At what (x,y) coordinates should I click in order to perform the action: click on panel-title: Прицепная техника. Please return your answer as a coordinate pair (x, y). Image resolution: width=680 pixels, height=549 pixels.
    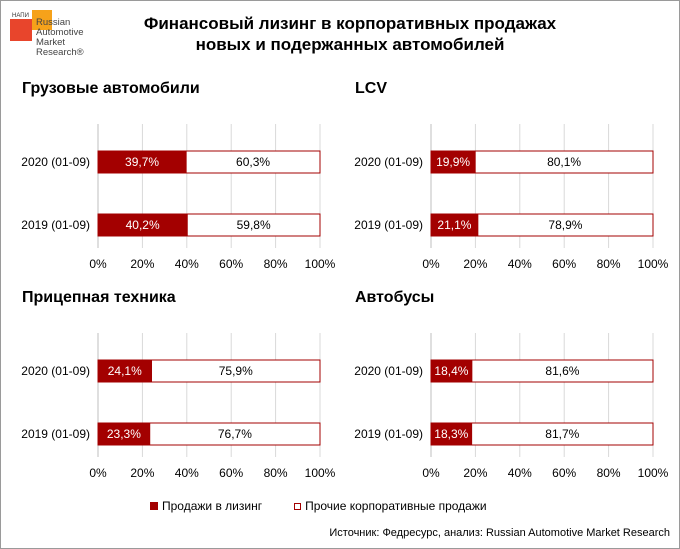
    Looking at the image, I should click on (99, 297).